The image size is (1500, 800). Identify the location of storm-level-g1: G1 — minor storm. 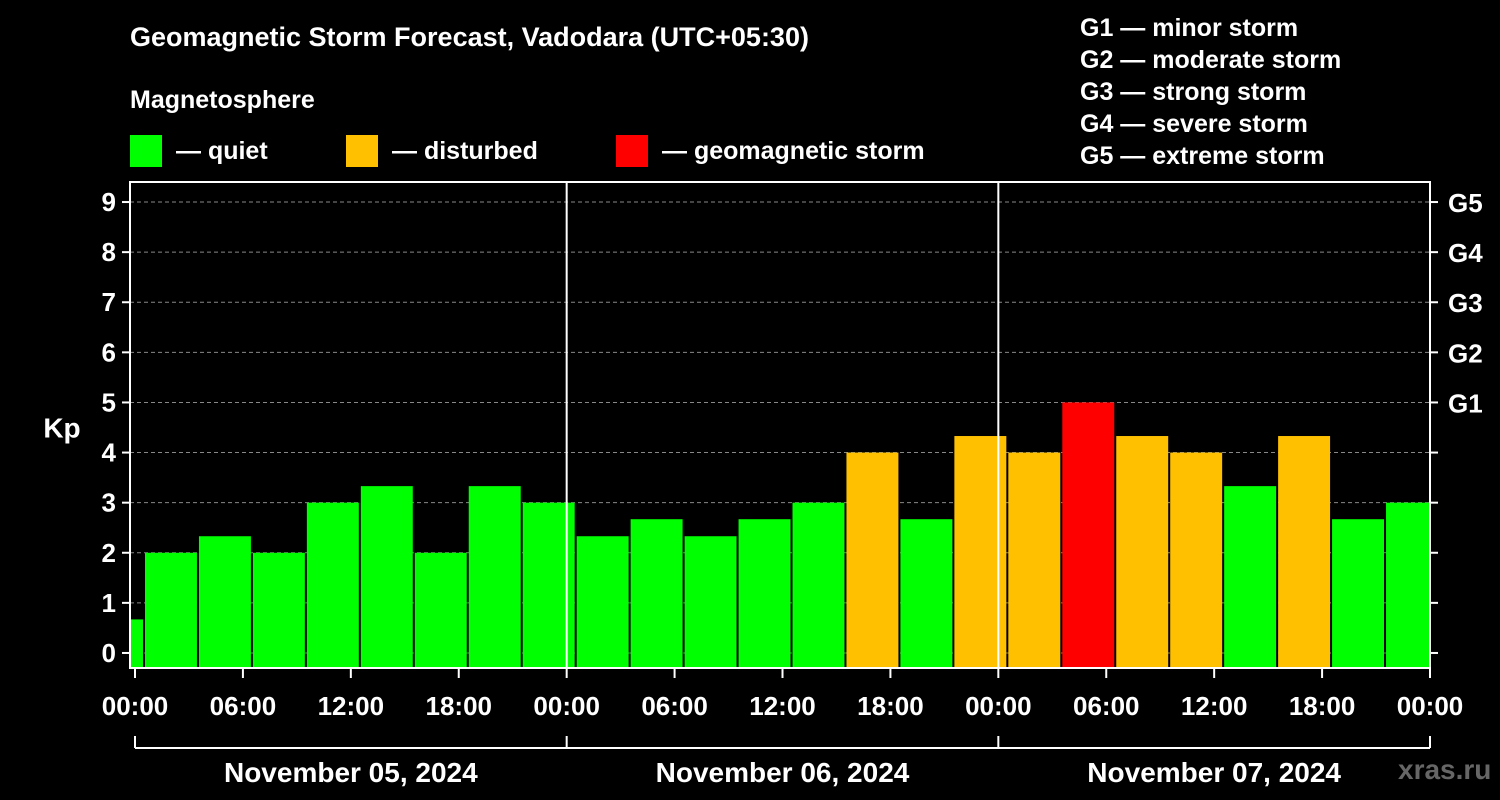
(1189, 28).